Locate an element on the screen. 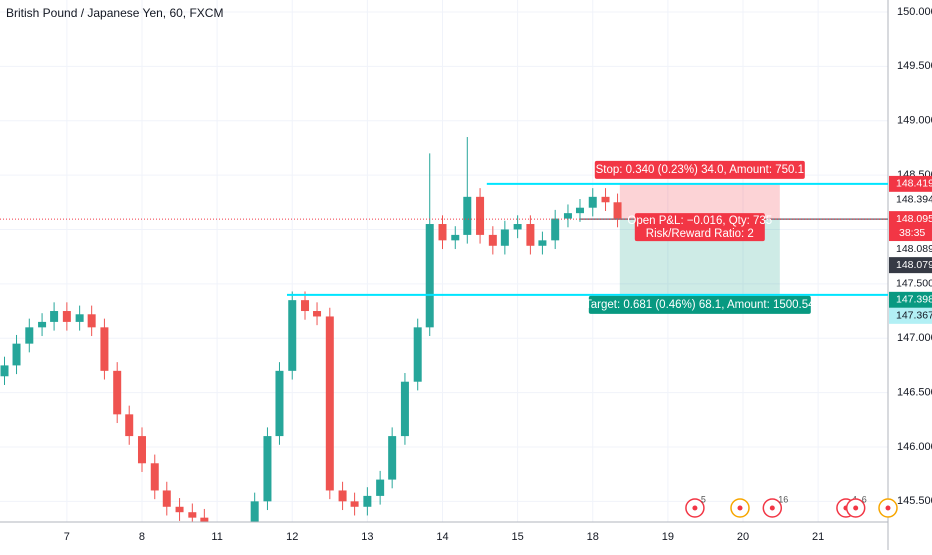  x-tick-label: 11 is located at coordinates (216, 537).